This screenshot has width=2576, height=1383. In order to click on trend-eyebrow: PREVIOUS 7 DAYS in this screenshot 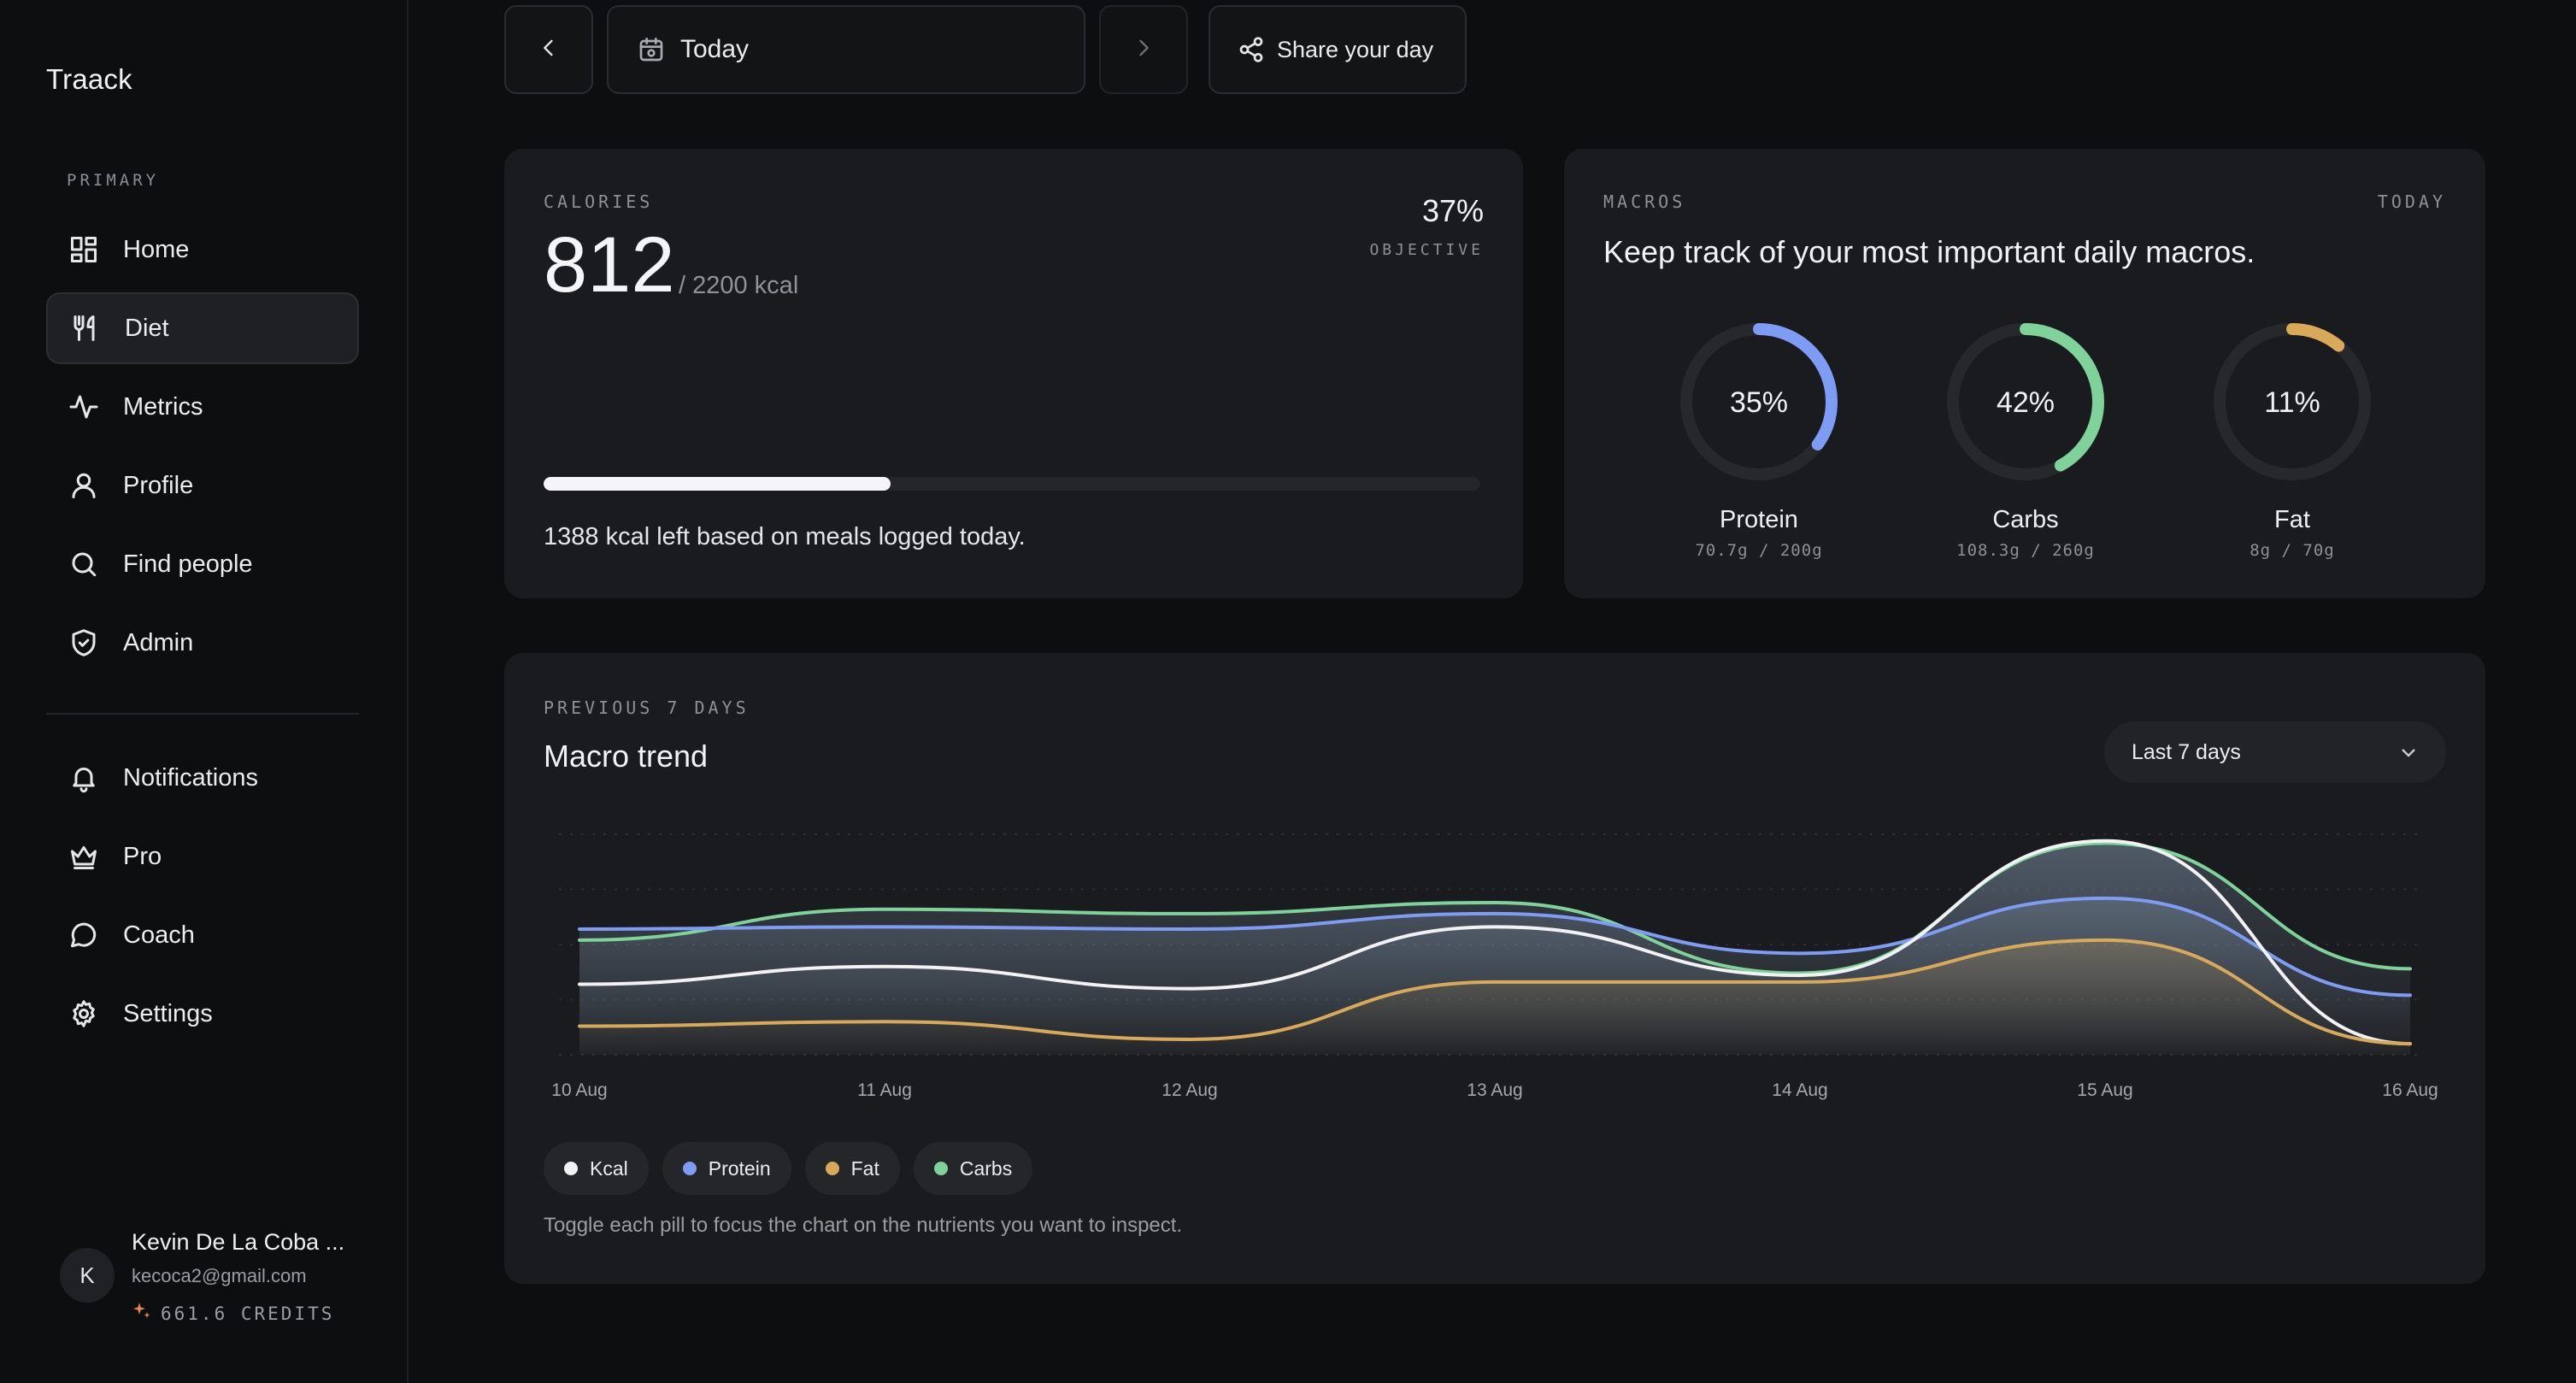, I will do `click(647, 707)`.